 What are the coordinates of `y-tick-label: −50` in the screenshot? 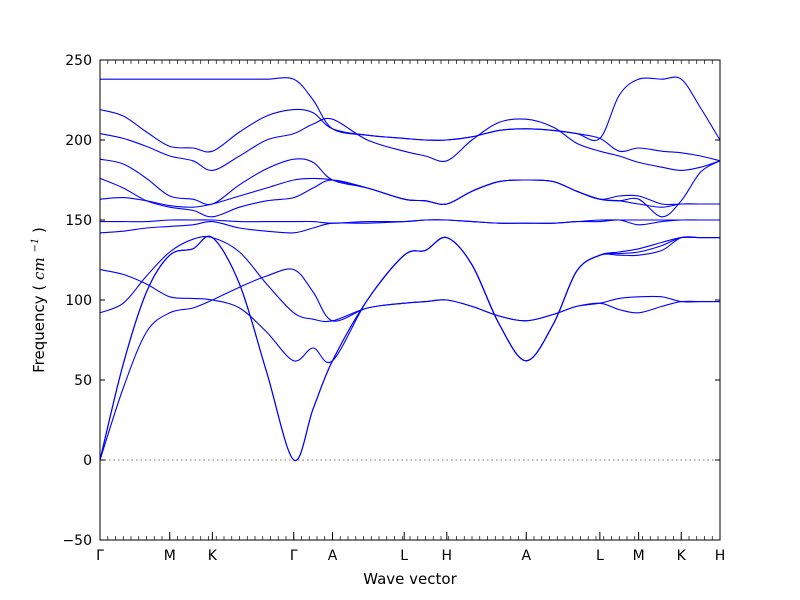 It's located at (77, 541).